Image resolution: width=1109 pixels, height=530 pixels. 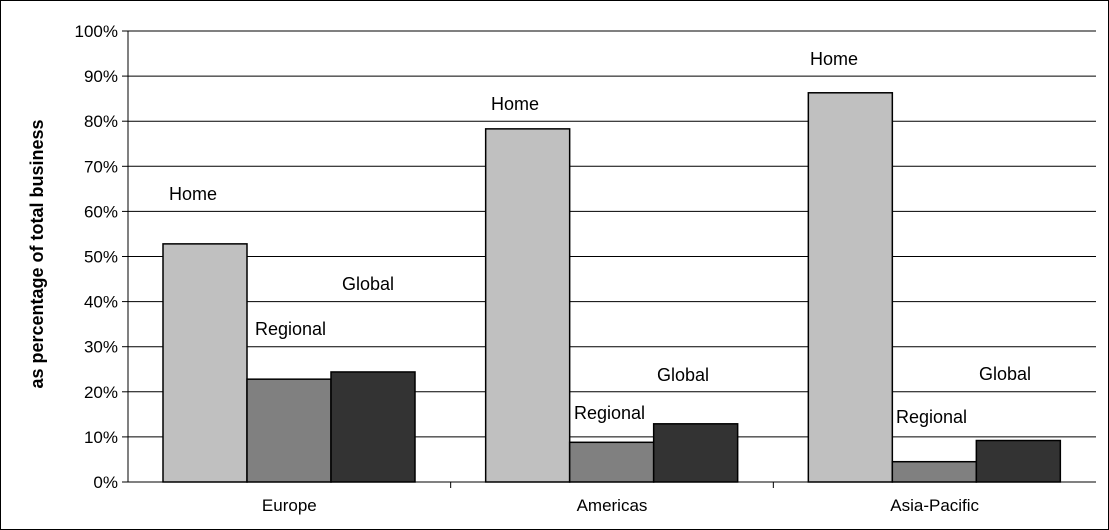 What do you see at coordinates (101, 76) in the screenshot?
I see `y-tick-label: 90%` at bounding box center [101, 76].